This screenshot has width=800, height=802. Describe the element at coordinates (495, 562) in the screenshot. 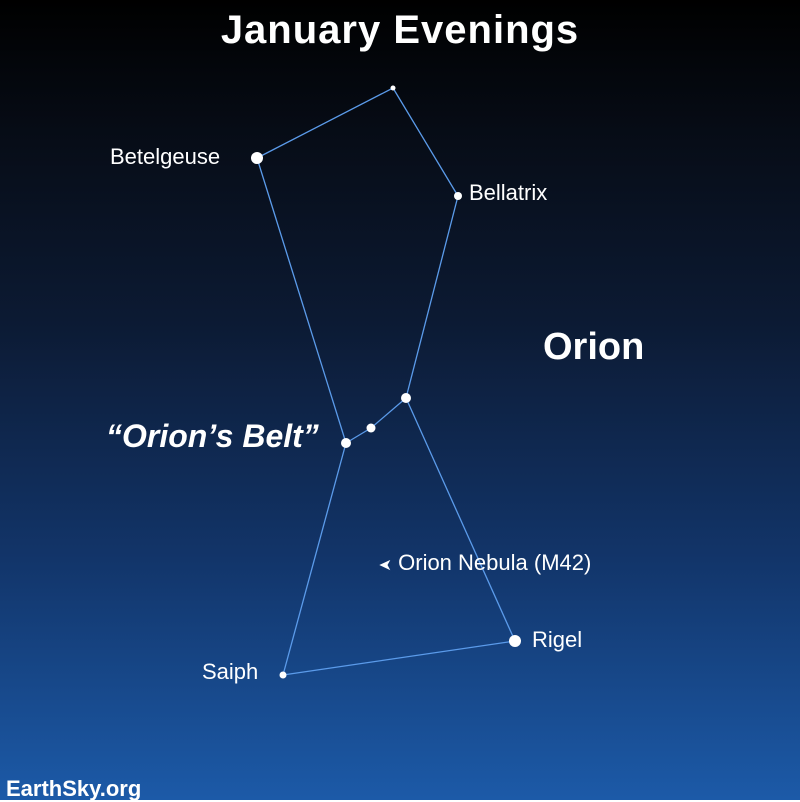

I see `nebula-label: Orion Nebula (M42)` at that location.